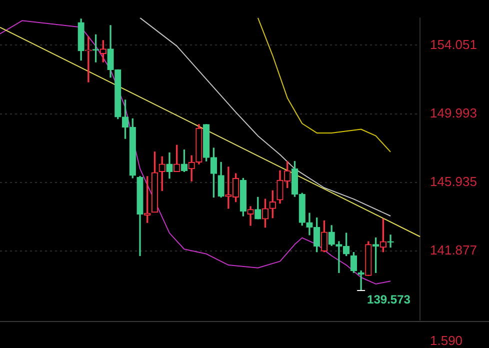 Image resolution: width=489 pixels, height=348 pixels. I want to click on y-tick-label: 141.877, so click(453, 250).